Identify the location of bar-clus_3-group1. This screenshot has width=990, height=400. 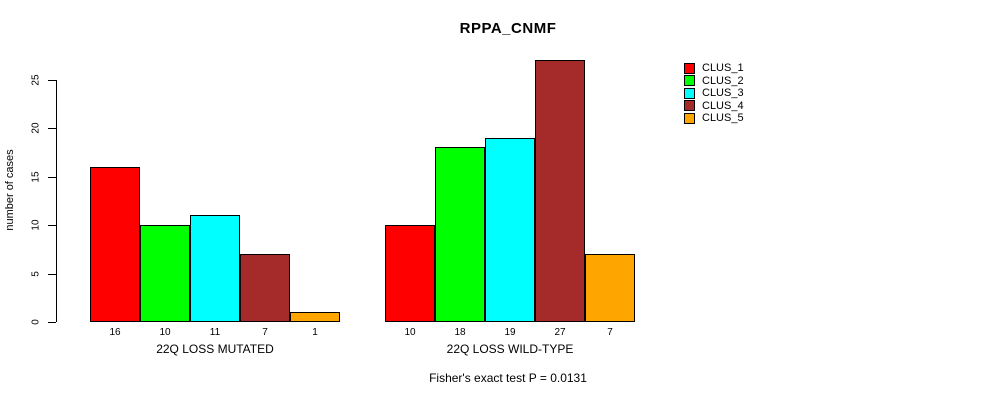
(215, 268).